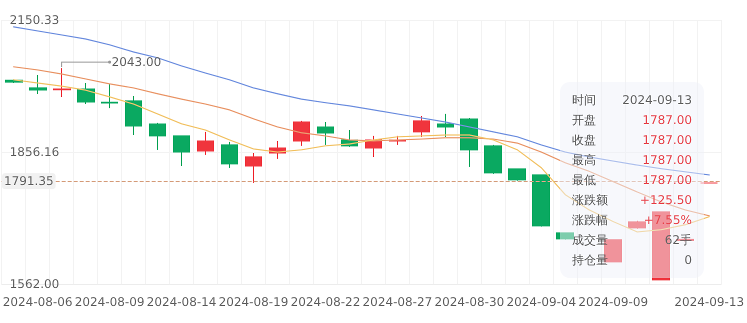  What do you see at coordinates (585, 160) in the screenshot?
I see `annotation: 最高` at bounding box center [585, 160].